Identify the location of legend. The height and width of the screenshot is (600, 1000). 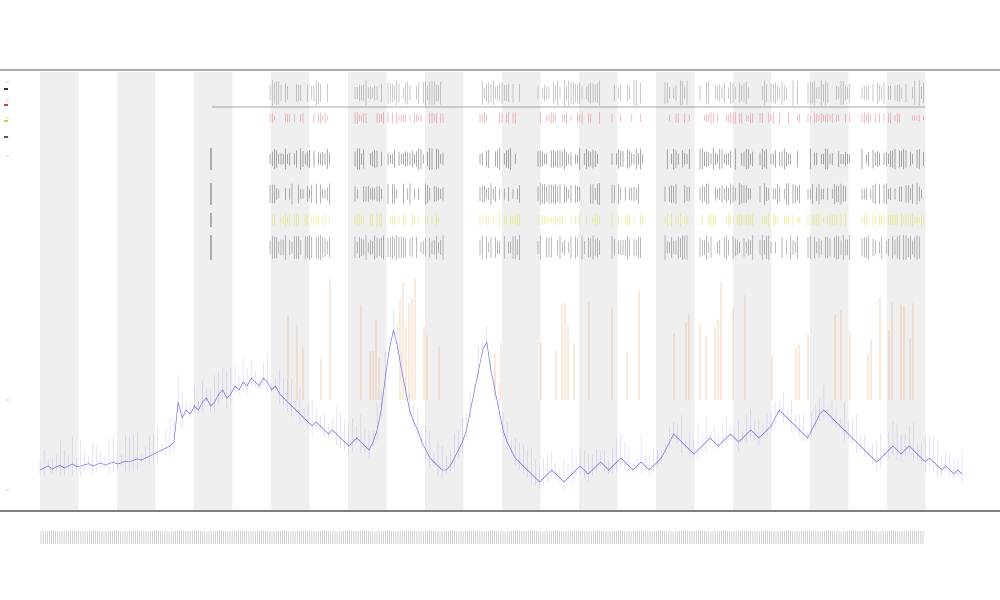
(11, 114).